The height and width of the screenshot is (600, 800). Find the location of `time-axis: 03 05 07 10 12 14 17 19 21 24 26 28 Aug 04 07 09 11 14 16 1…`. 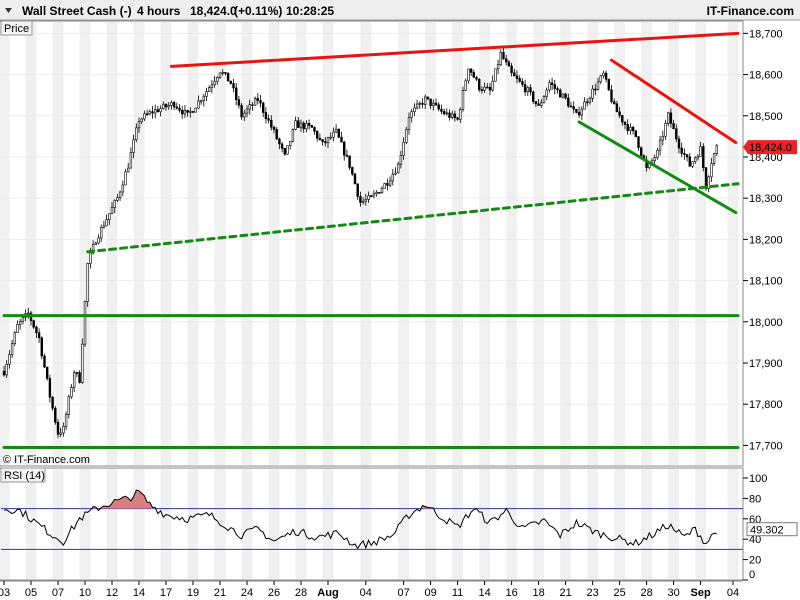

time-axis: 03 05 07 10 12 14 17 19 21 24 26 28 Aug 04 07 09 11 14 16 1… is located at coordinates (369, 590).